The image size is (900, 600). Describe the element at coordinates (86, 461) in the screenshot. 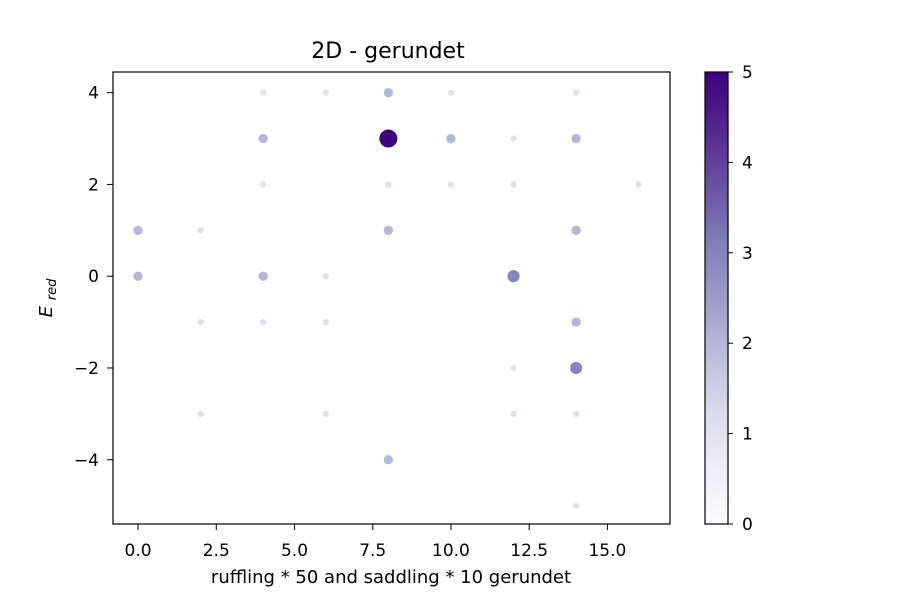

I see `y-axis-tick-label-5: −4` at that location.